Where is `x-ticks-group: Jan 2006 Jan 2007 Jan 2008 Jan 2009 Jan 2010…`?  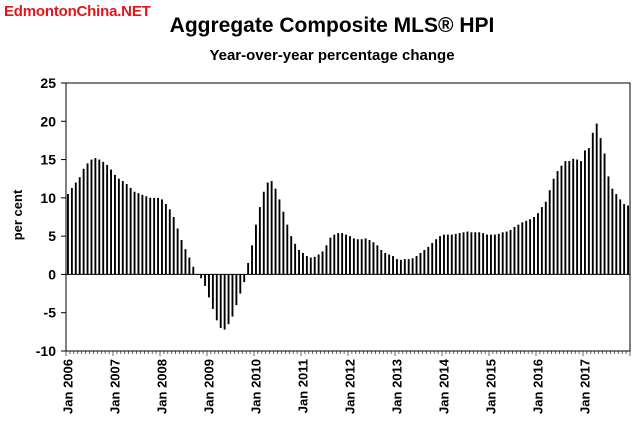
x-ticks-group: Jan 2006 Jan 2007 Jan 2008 Jan 2009 Jan 2010… is located at coordinates (346, 382).